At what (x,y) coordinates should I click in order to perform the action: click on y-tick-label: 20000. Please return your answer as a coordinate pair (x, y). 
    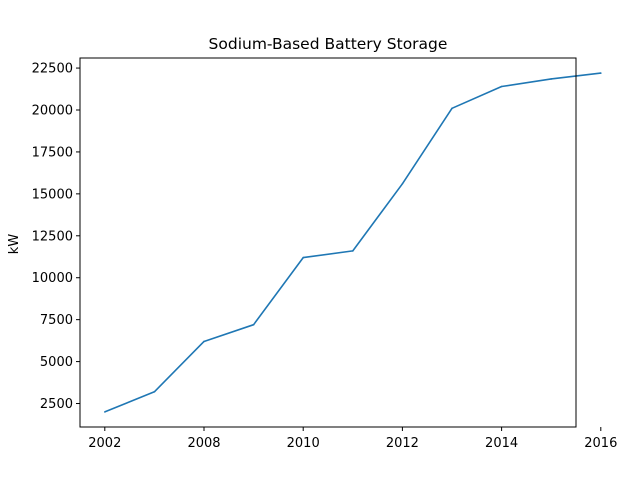
    Looking at the image, I should click on (52, 110).